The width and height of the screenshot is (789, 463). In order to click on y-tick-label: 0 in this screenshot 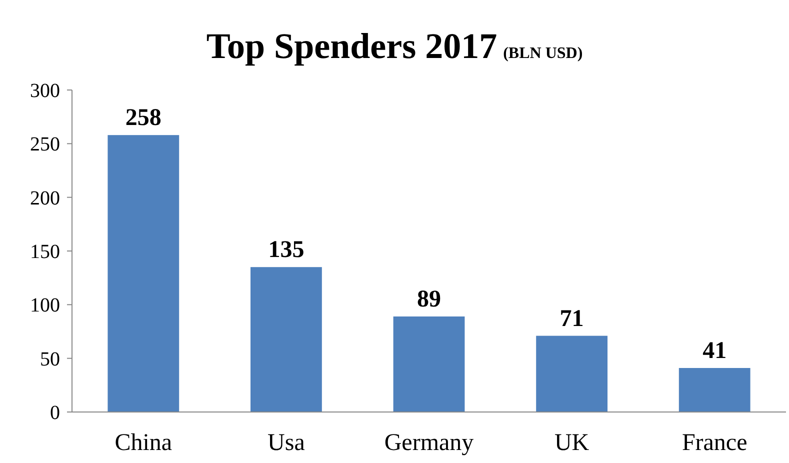, I will do `click(55, 413)`.